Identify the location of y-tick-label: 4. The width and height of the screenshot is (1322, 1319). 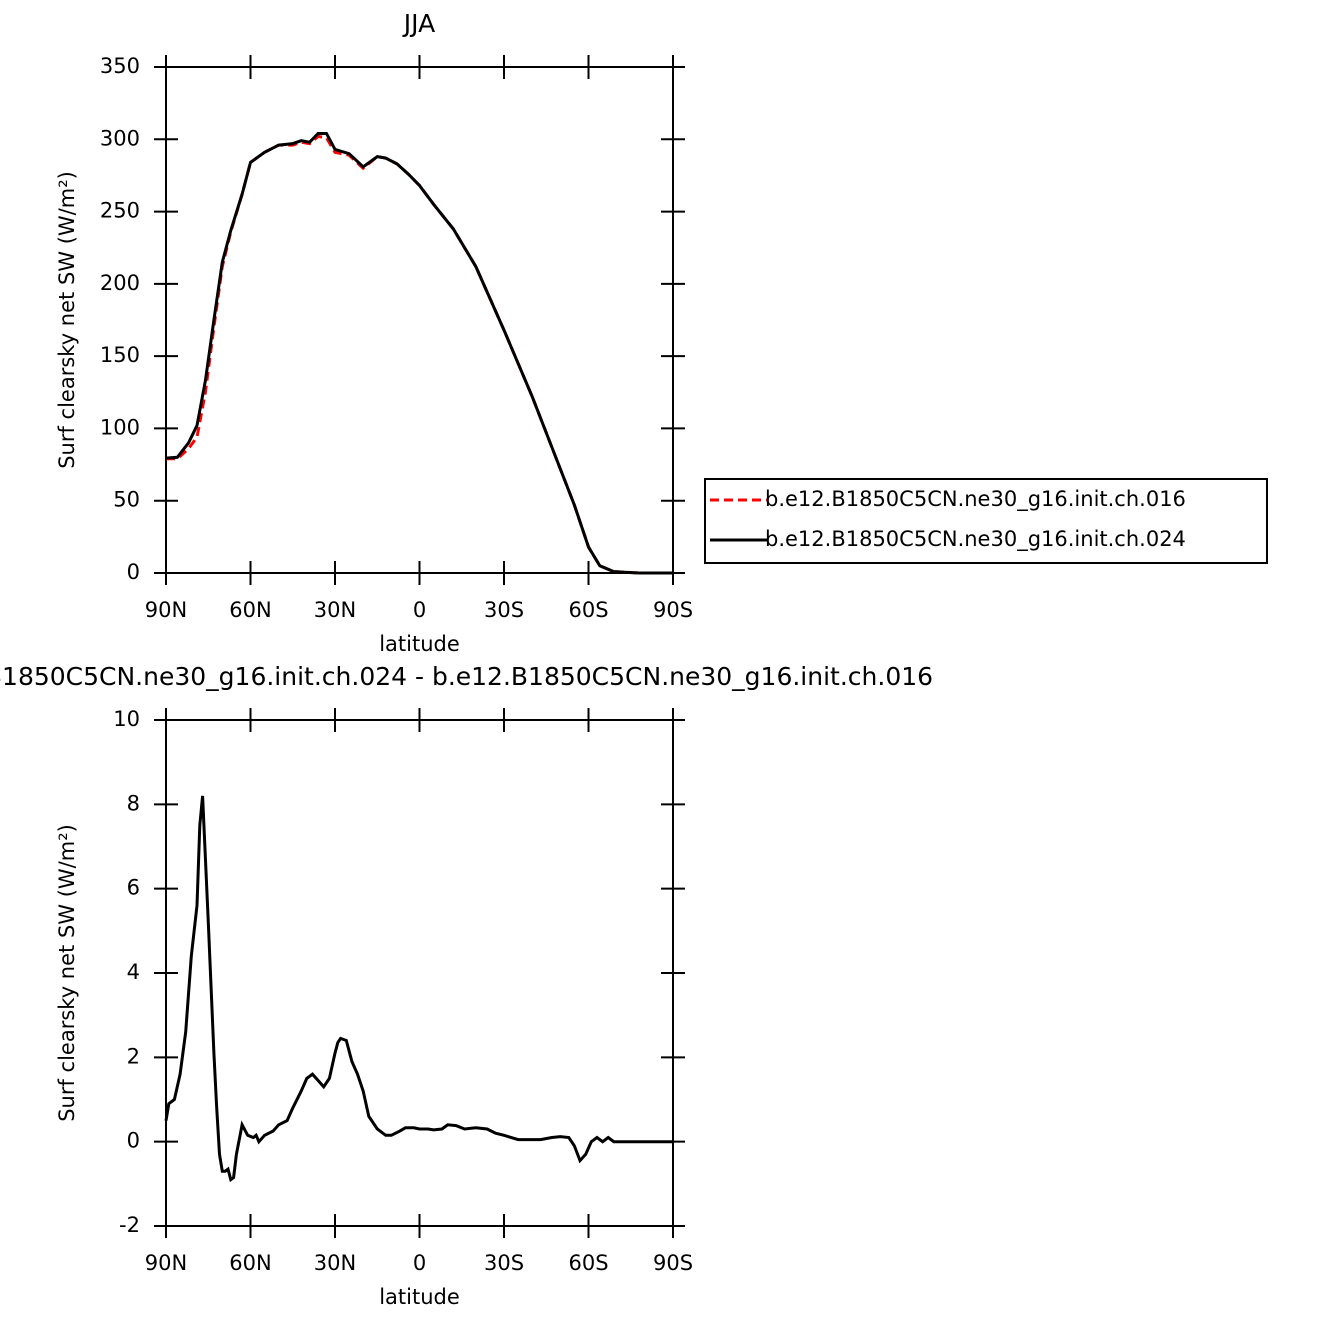
(133, 972).